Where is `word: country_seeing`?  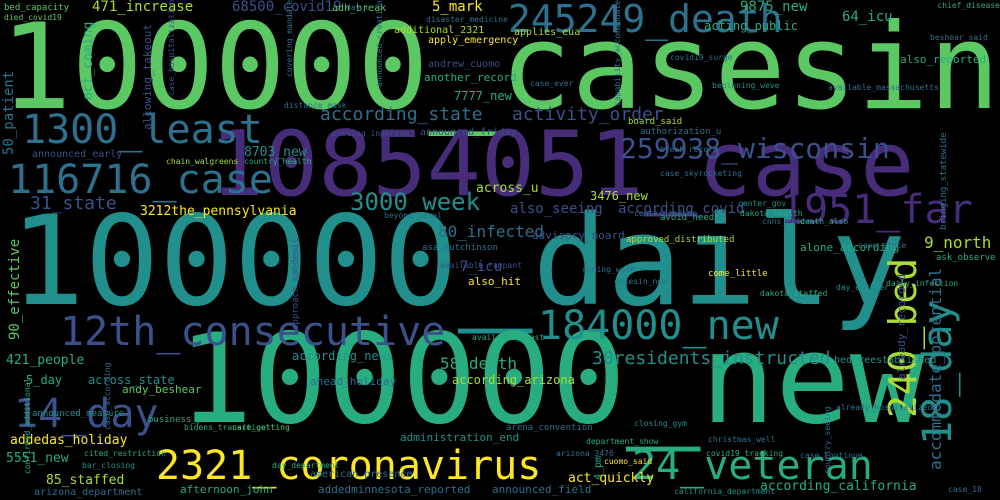 word: country_seeing is located at coordinates (827, 440).